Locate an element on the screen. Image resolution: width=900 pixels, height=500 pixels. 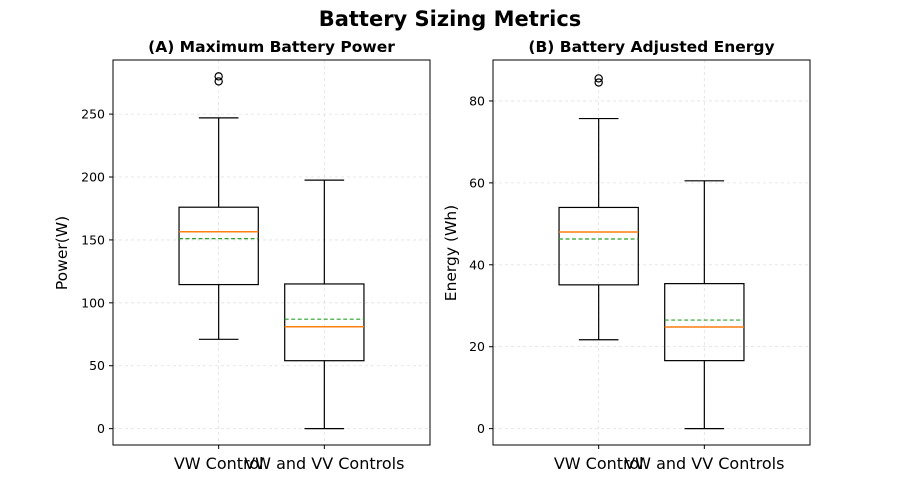
y-tick-label: 200 is located at coordinates (93, 177).